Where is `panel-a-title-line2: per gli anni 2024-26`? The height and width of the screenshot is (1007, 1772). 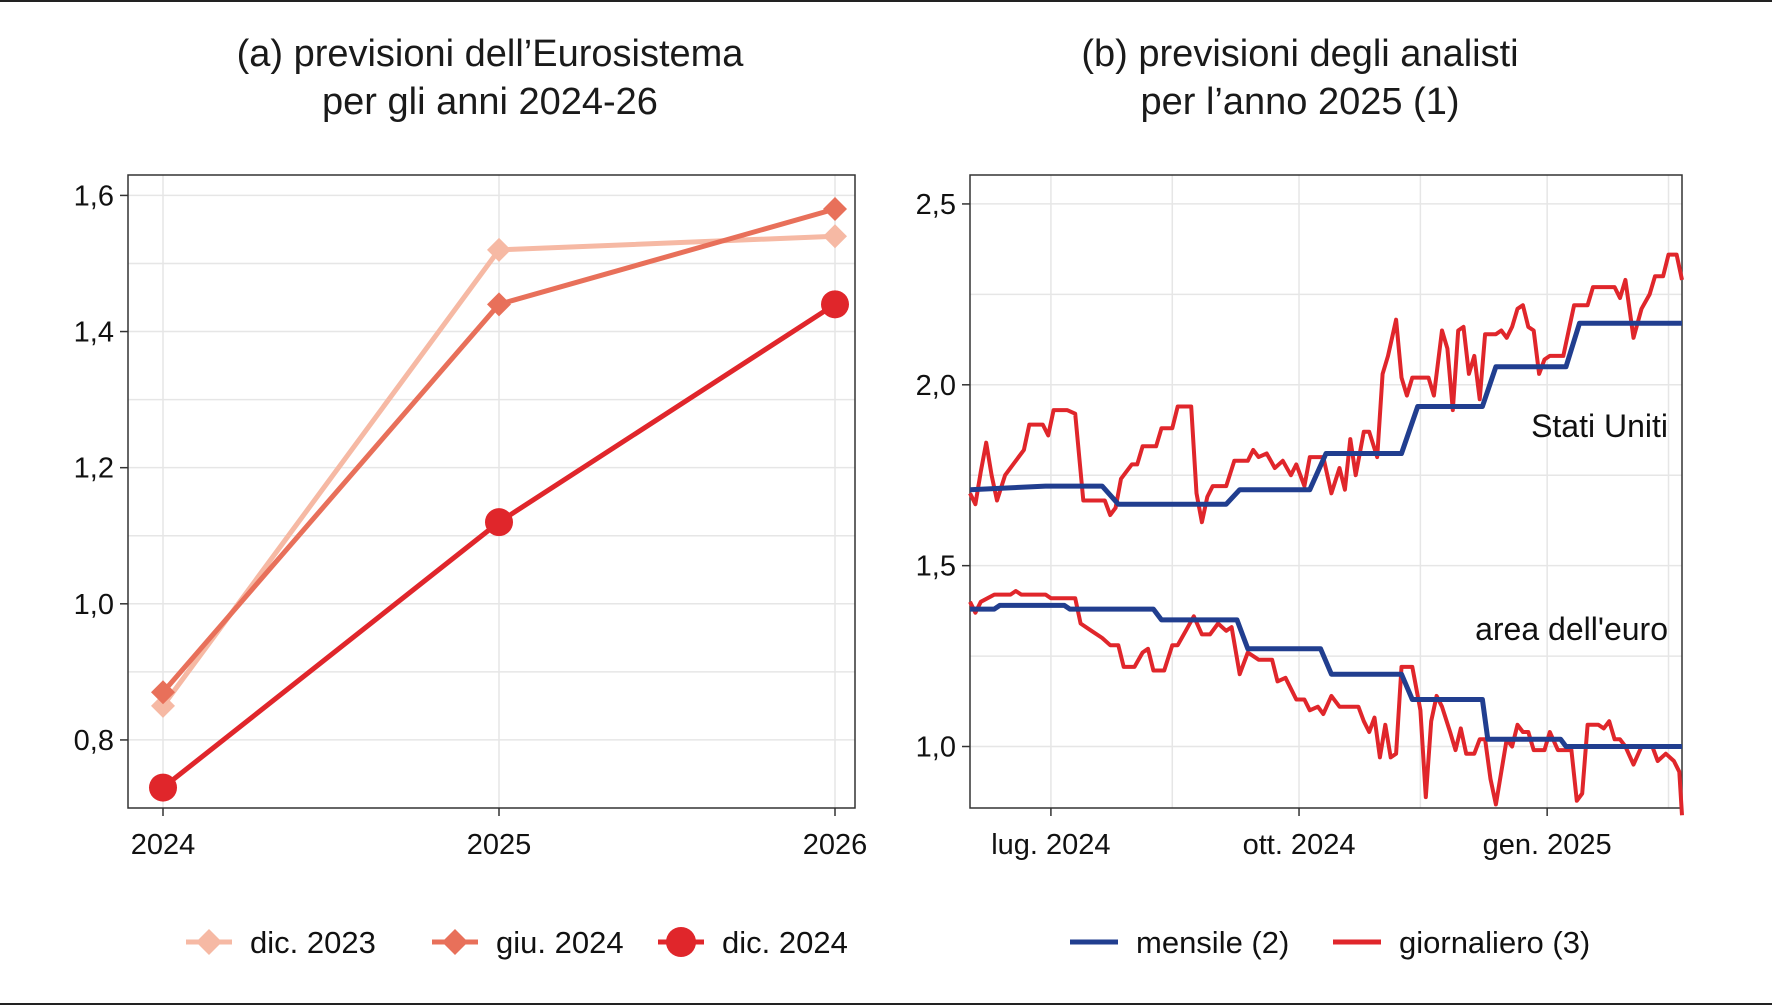 panel-a-title-line2: per gli anni 2024-26 is located at coordinates (490, 102).